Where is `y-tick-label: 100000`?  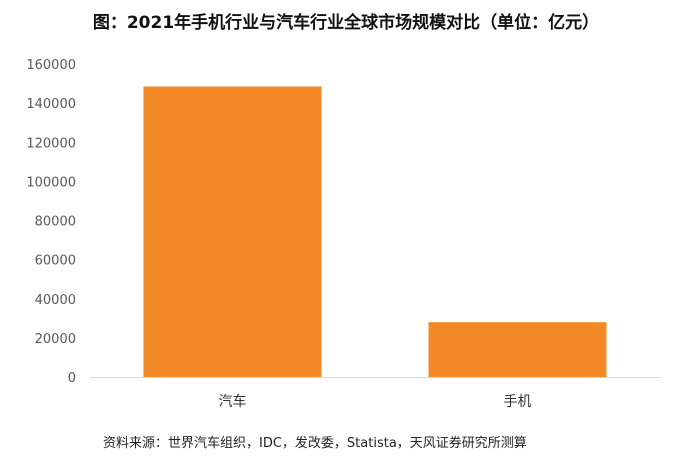 y-tick-label: 100000 is located at coordinates (51, 182).